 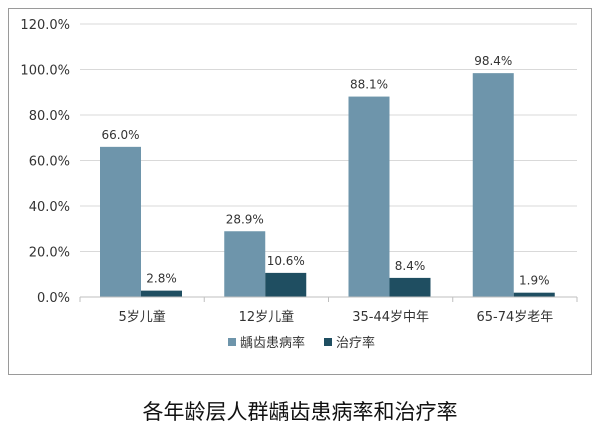 What do you see at coordinates (369, 85) in the screenshot?
I see `data-label: 88.1%` at bounding box center [369, 85].